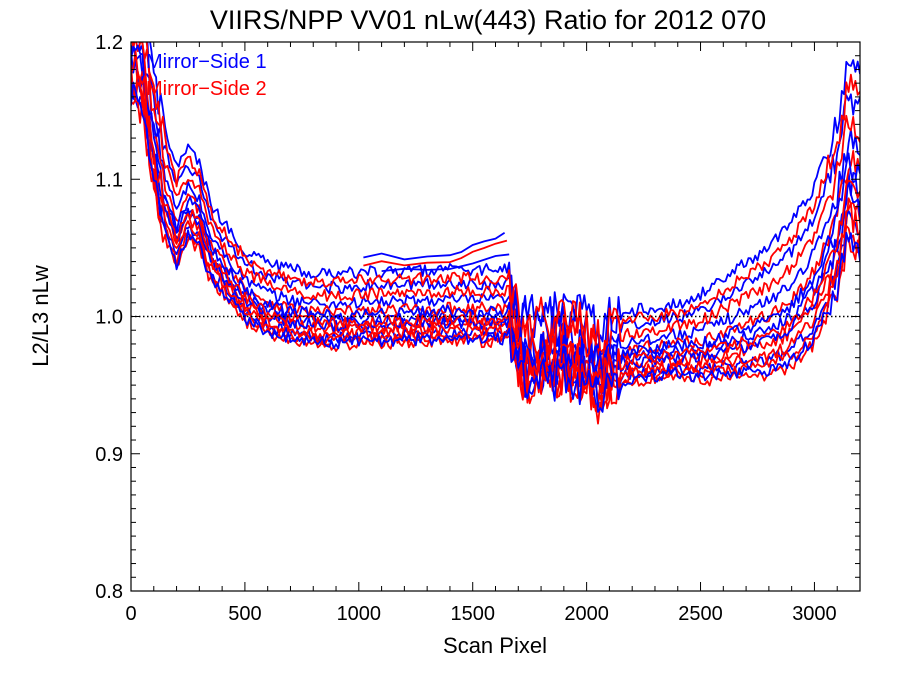  Describe the element at coordinates (109, 180) in the screenshot. I see `y-tick-label-1.1: 1.1` at that location.